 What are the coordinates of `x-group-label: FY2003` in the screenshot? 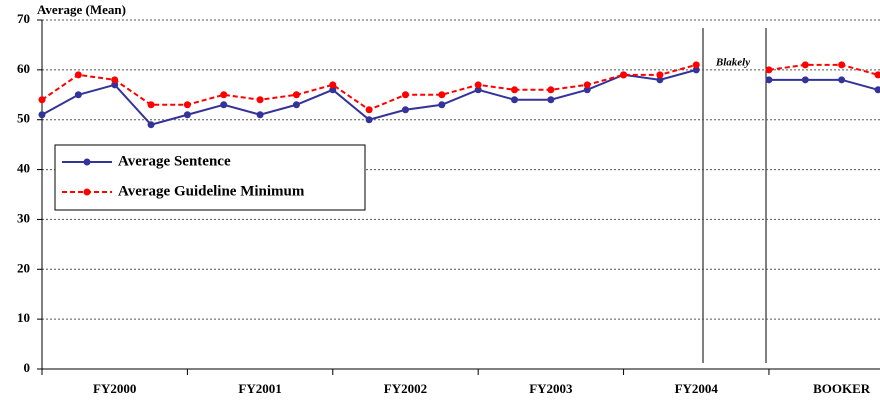 It's located at (551, 388).